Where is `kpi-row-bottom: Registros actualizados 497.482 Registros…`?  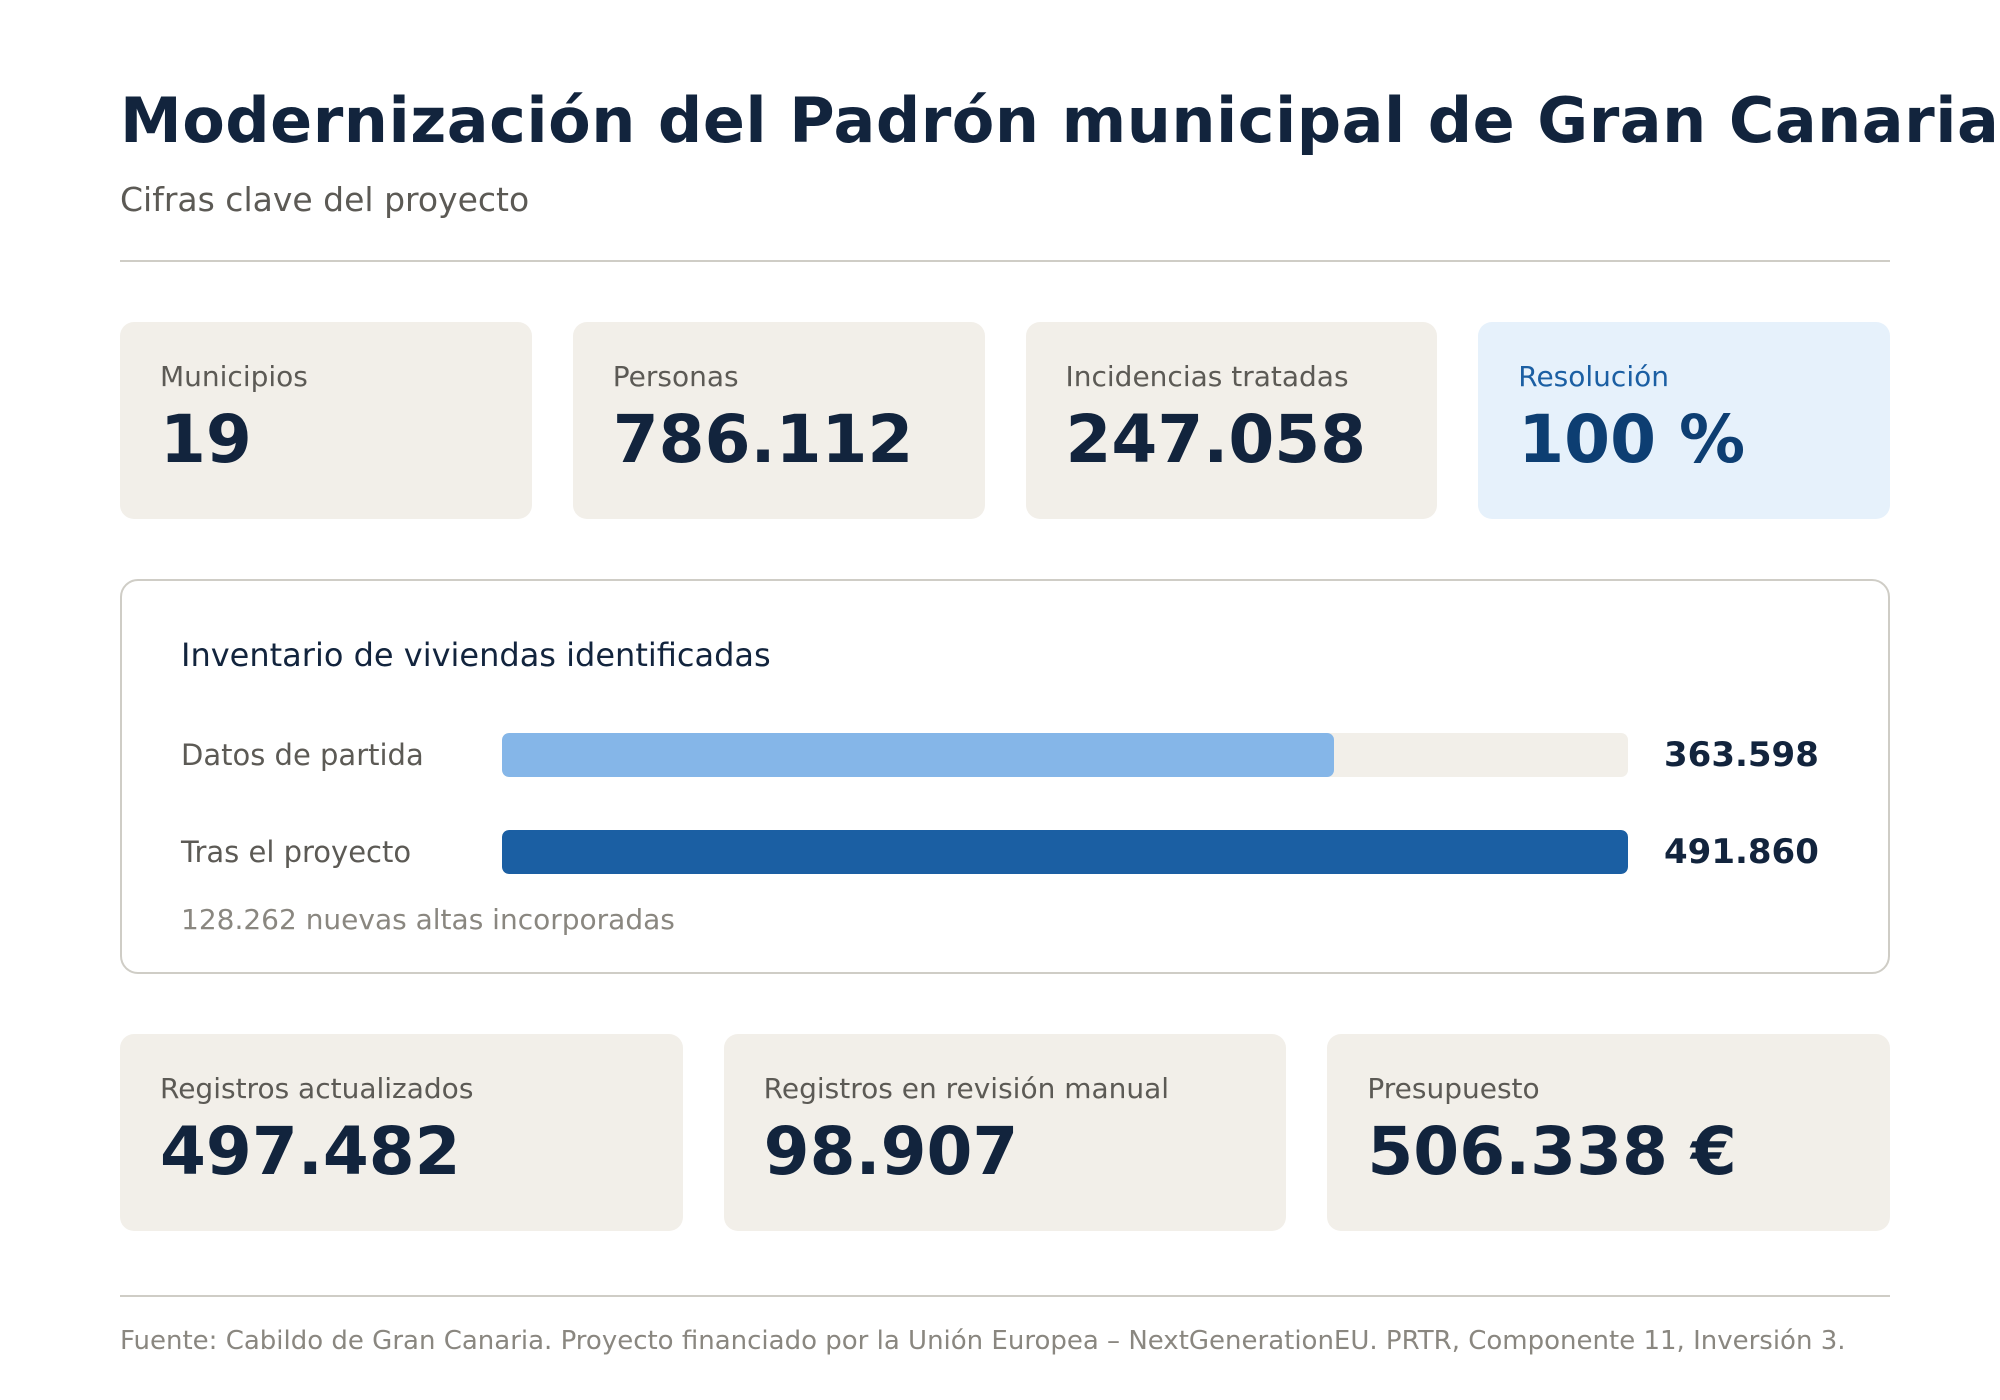
kpi-row-bottom: Registros actualizados 497.482 Registros… is located at coordinates (1005, 1132).